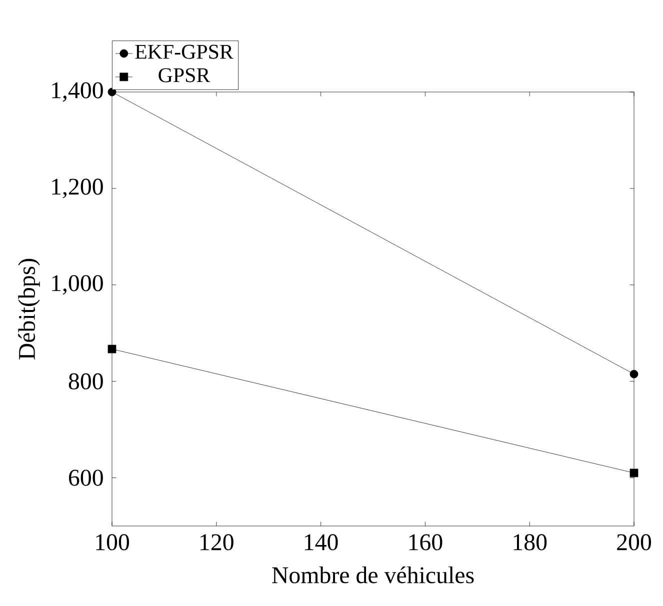 This screenshot has width=663, height=606. Describe the element at coordinates (113, 542) in the screenshot. I see `x-tick-label: 100` at that location.